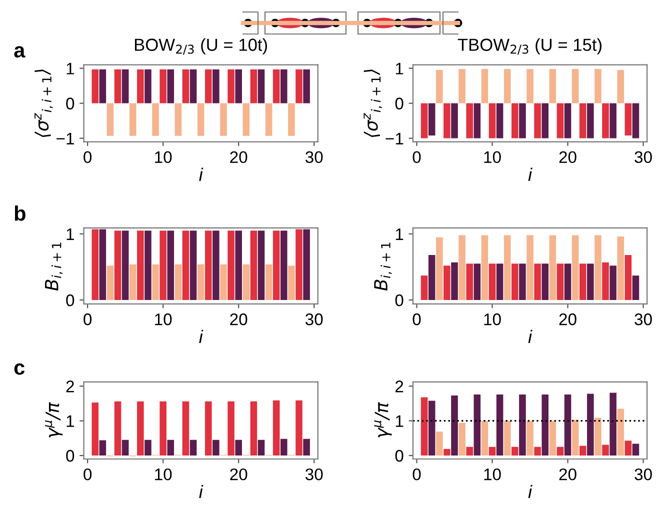 The width and height of the screenshot is (665, 510). What do you see at coordinates (20, 52) in the screenshot?
I see `text: a` at bounding box center [20, 52].